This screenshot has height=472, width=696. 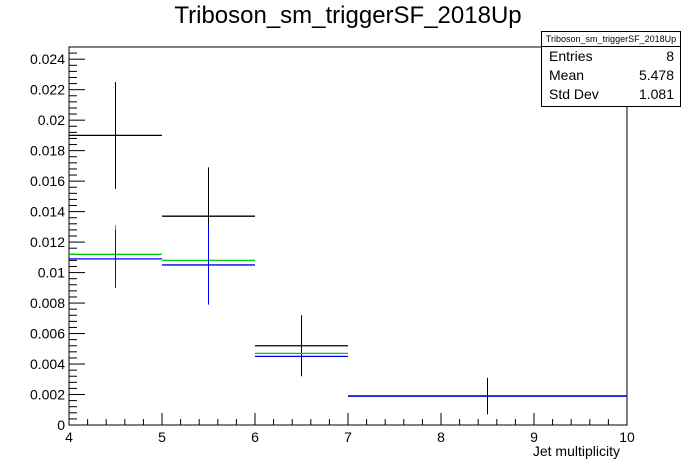 What do you see at coordinates (611, 75) in the screenshot?
I see `stats-row-mean: Mean 5.478` at bounding box center [611, 75].